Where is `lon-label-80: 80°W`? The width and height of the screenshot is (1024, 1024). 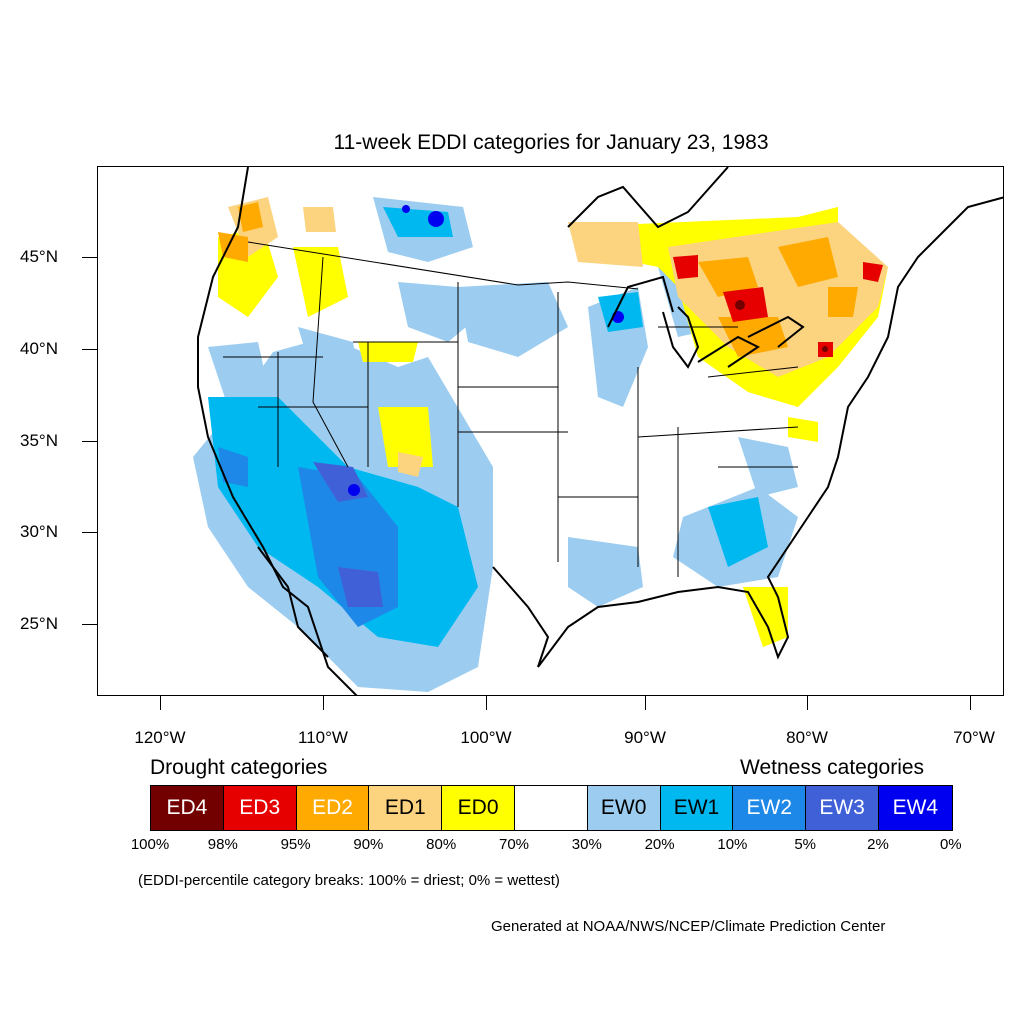
lon-label-80: 80°W is located at coordinates (807, 737).